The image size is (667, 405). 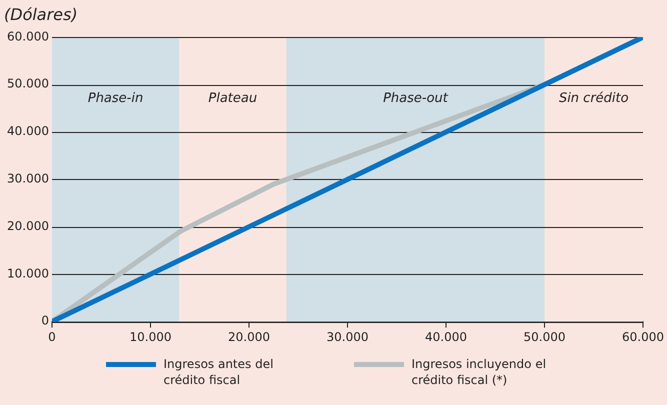 I want to click on y-tick-label: 30.000, so click(x=27, y=179).